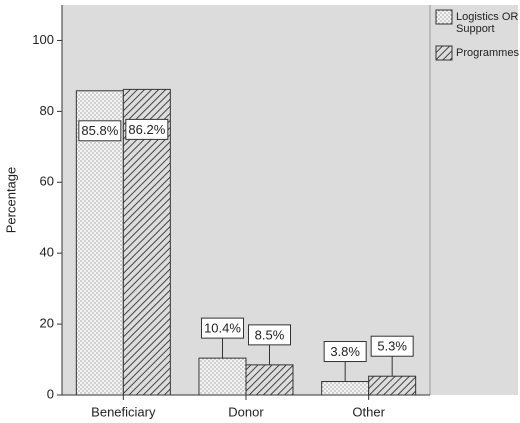 The height and width of the screenshot is (423, 520). I want to click on y-tick-label: 80, so click(47, 110).